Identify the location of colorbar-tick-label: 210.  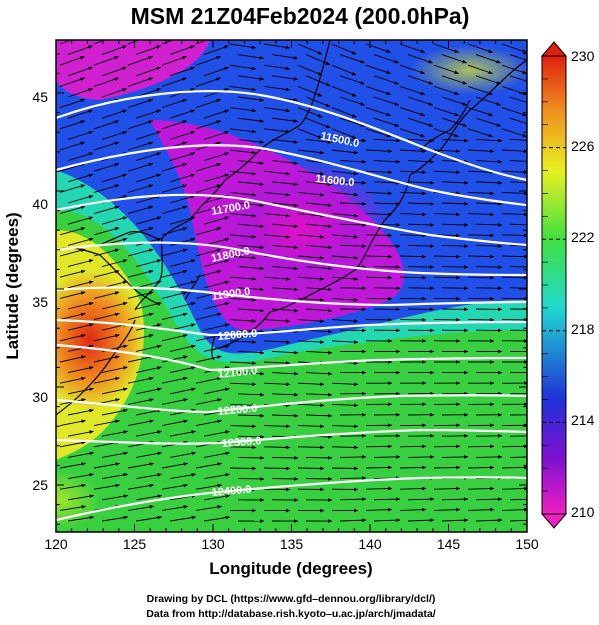
(583, 512).